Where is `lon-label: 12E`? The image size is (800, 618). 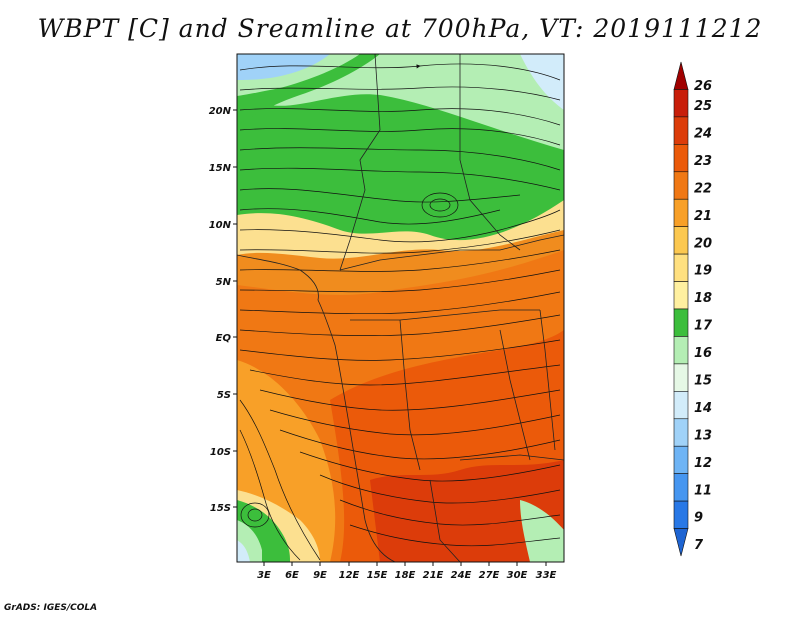
lon-label: 12E is located at coordinates (349, 575).